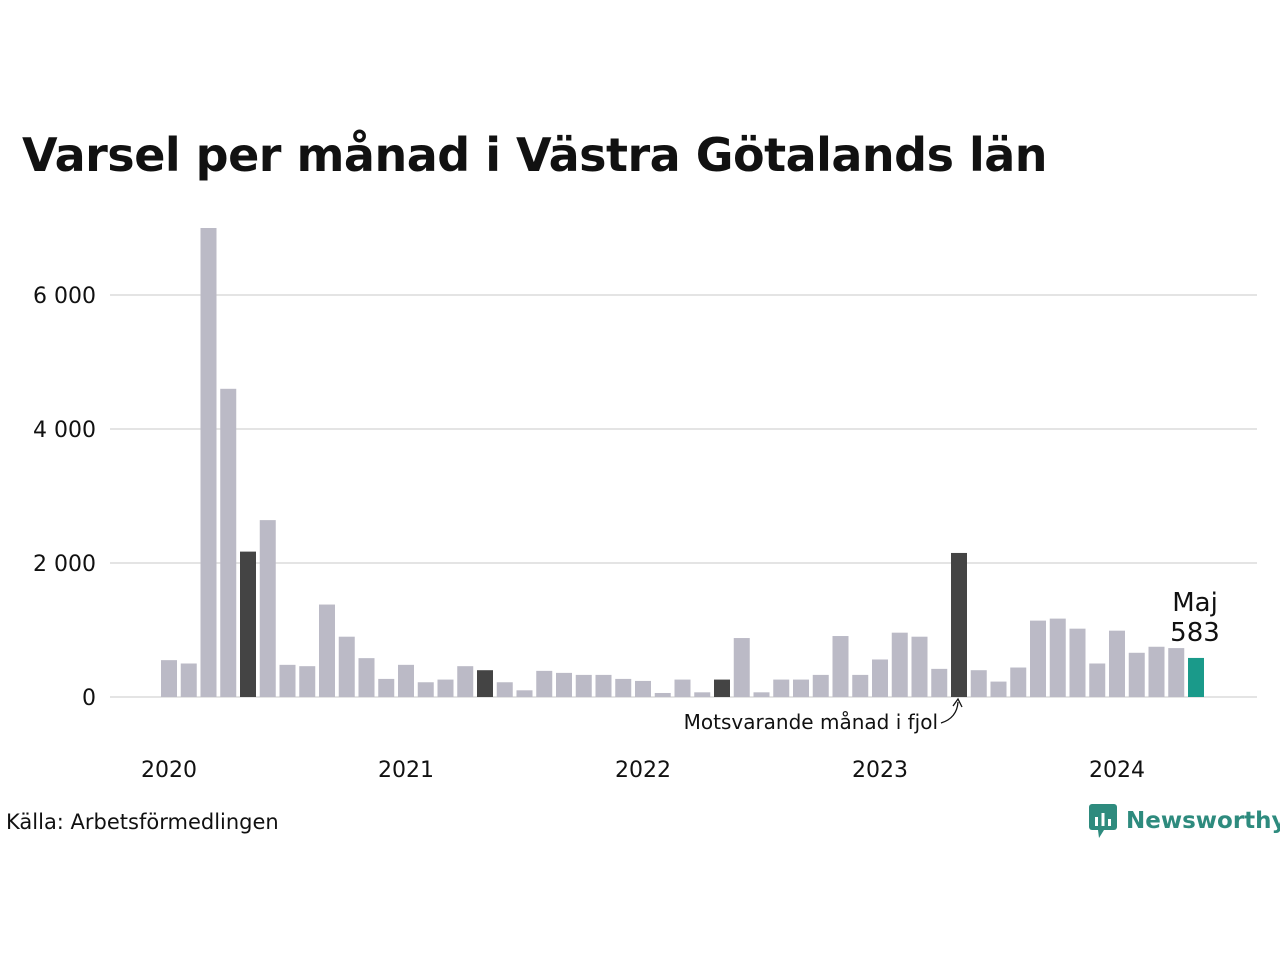  What do you see at coordinates (169, 770) in the screenshot?
I see `x-tick-label: 2020` at bounding box center [169, 770].